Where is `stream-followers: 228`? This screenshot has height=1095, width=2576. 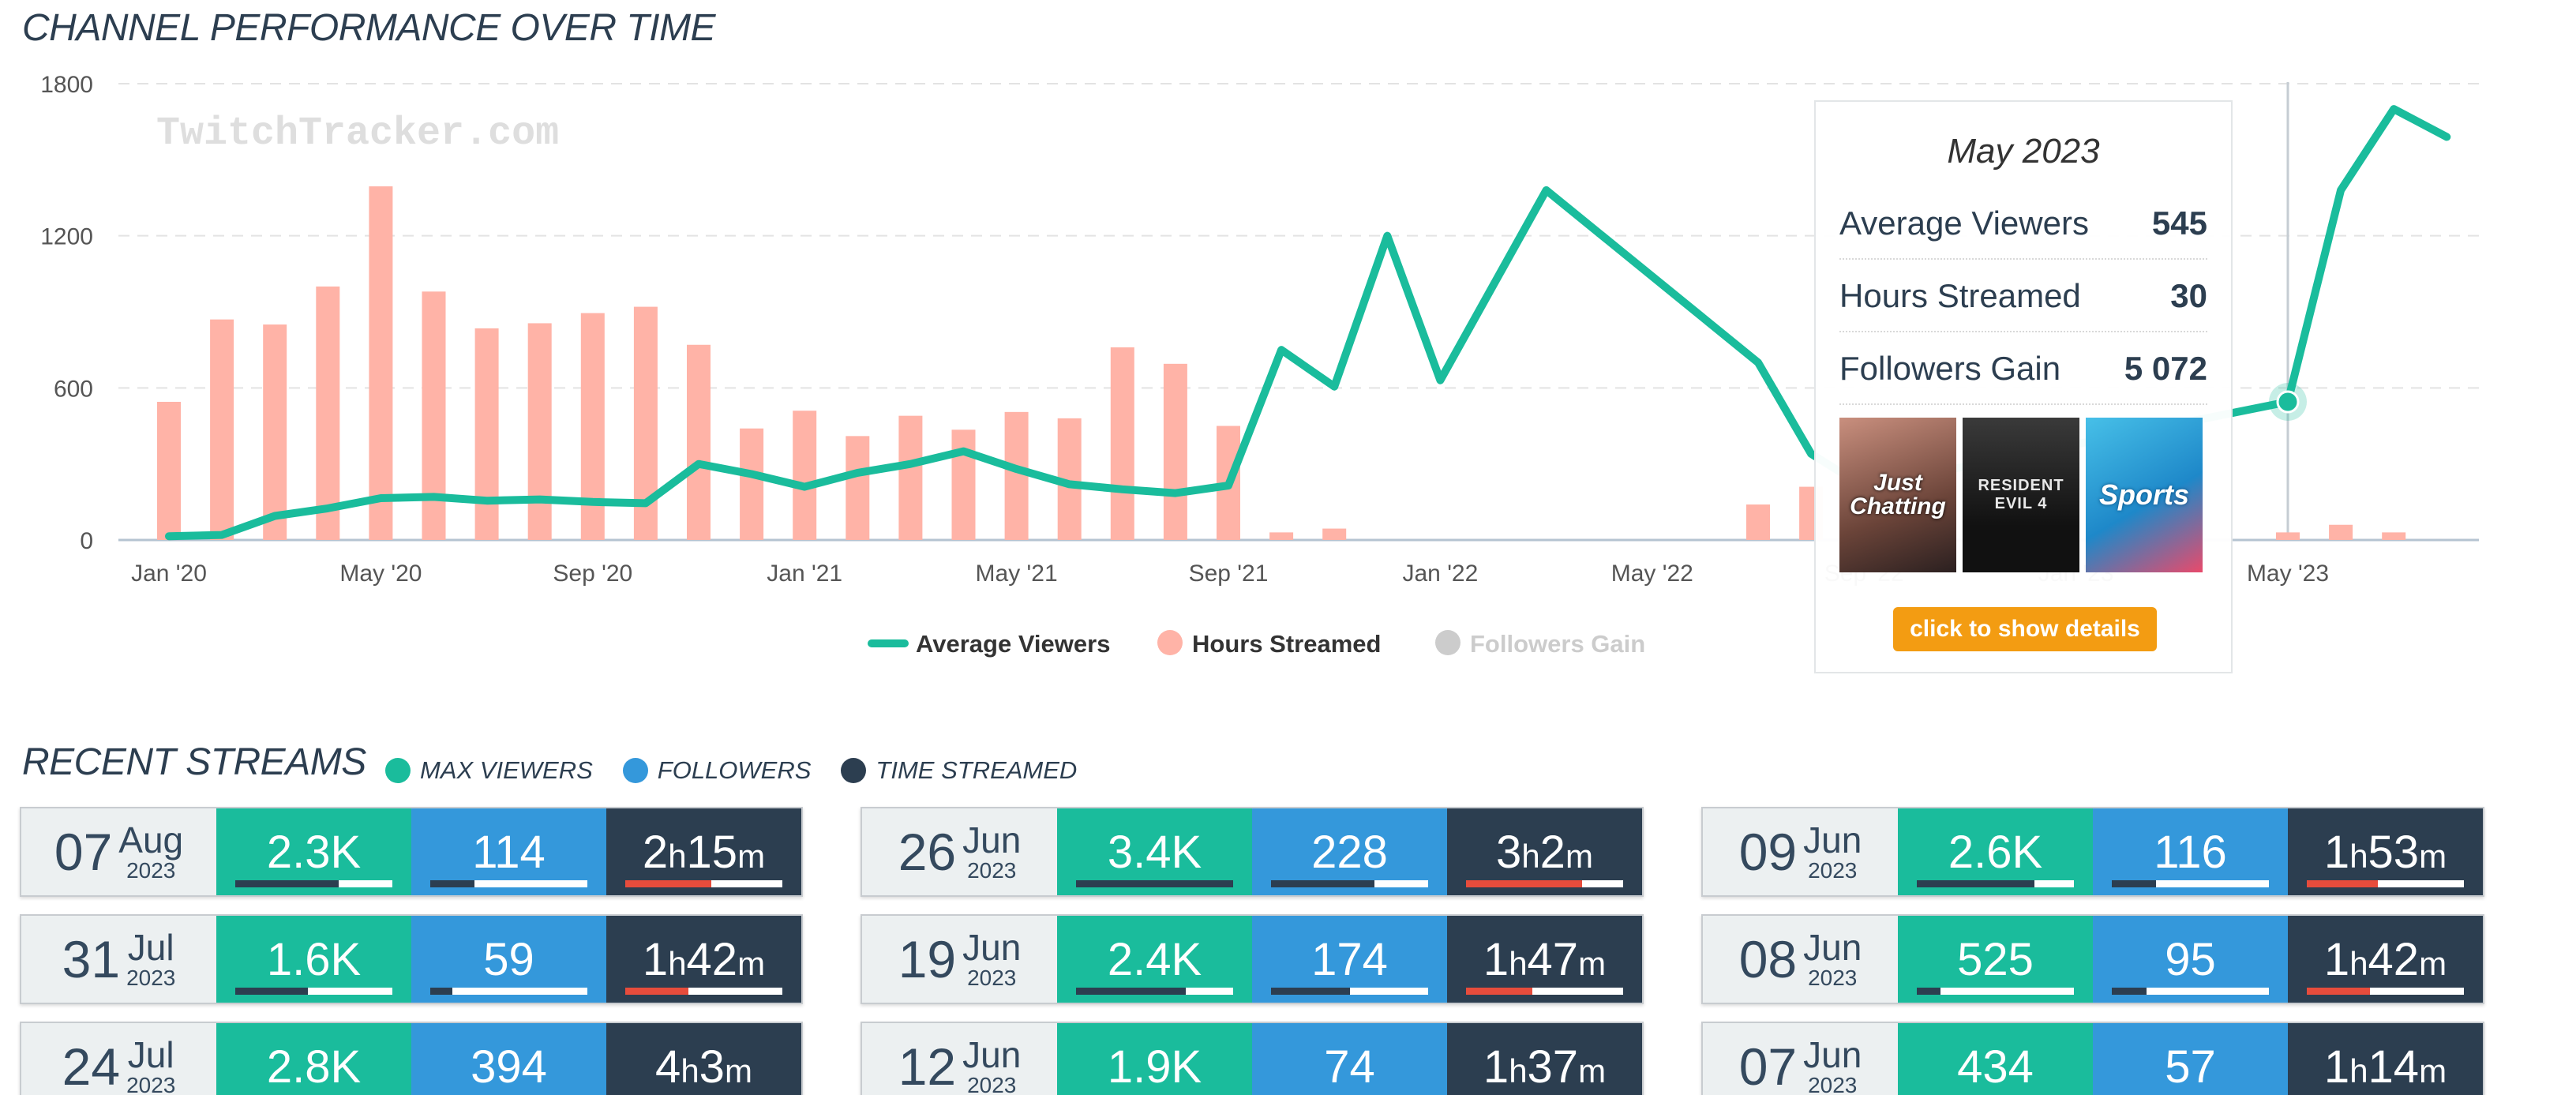 stream-followers: 228 is located at coordinates (1349, 851).